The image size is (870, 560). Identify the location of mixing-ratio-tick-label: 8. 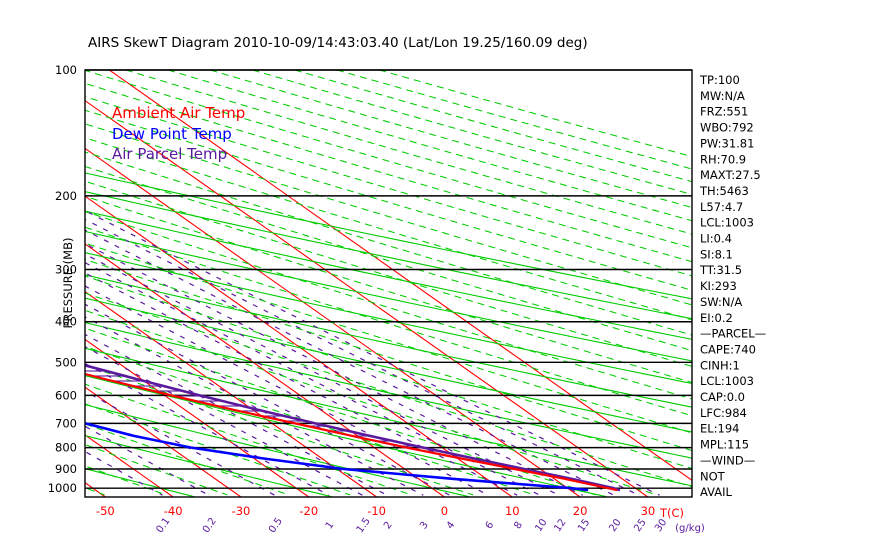
(518, 526).